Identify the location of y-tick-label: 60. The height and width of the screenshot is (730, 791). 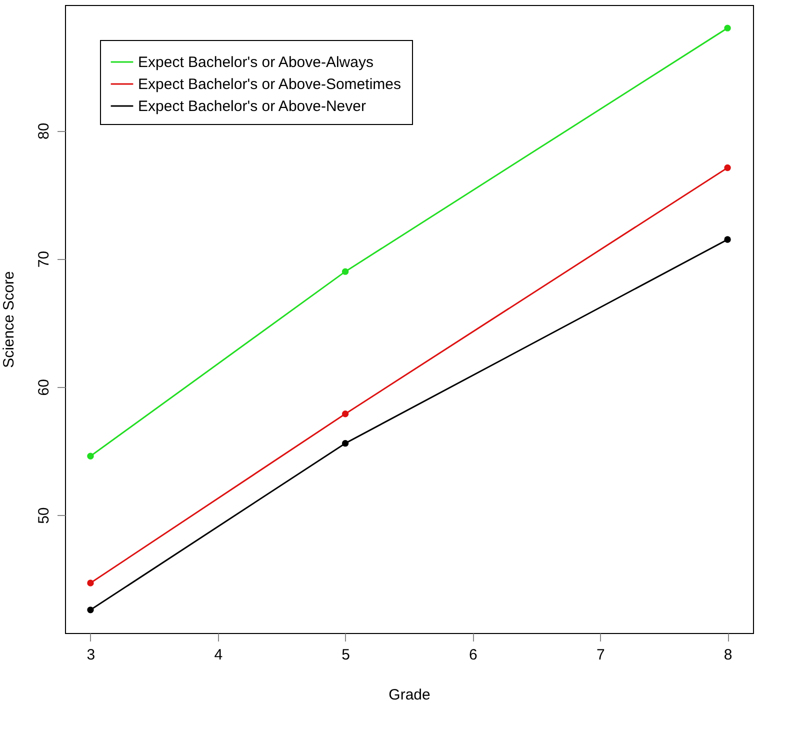
(44, 387).